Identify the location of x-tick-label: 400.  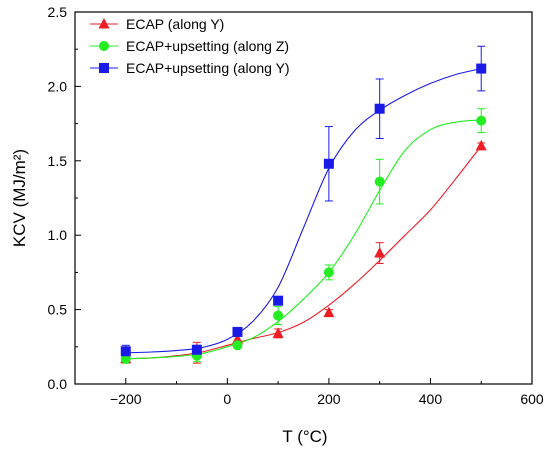
(431, 399).